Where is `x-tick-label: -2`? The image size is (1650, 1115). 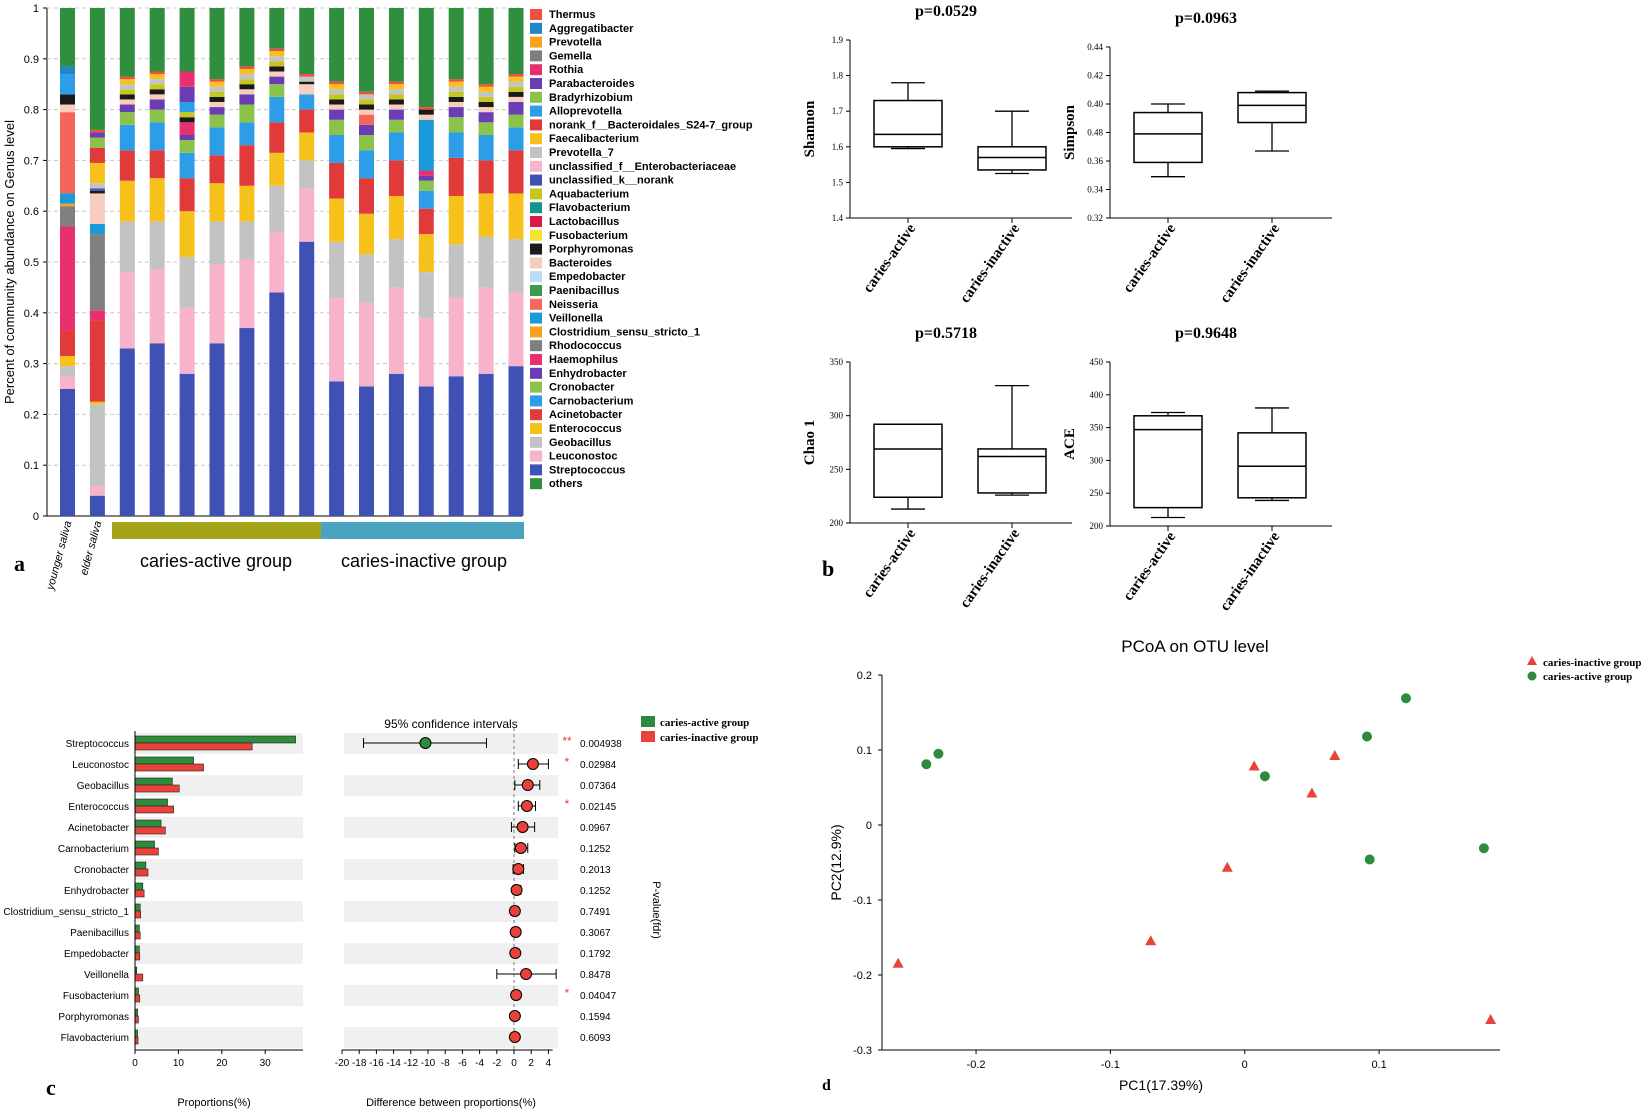 x-tick-label: -2 is located at coordinates (496, 1063).